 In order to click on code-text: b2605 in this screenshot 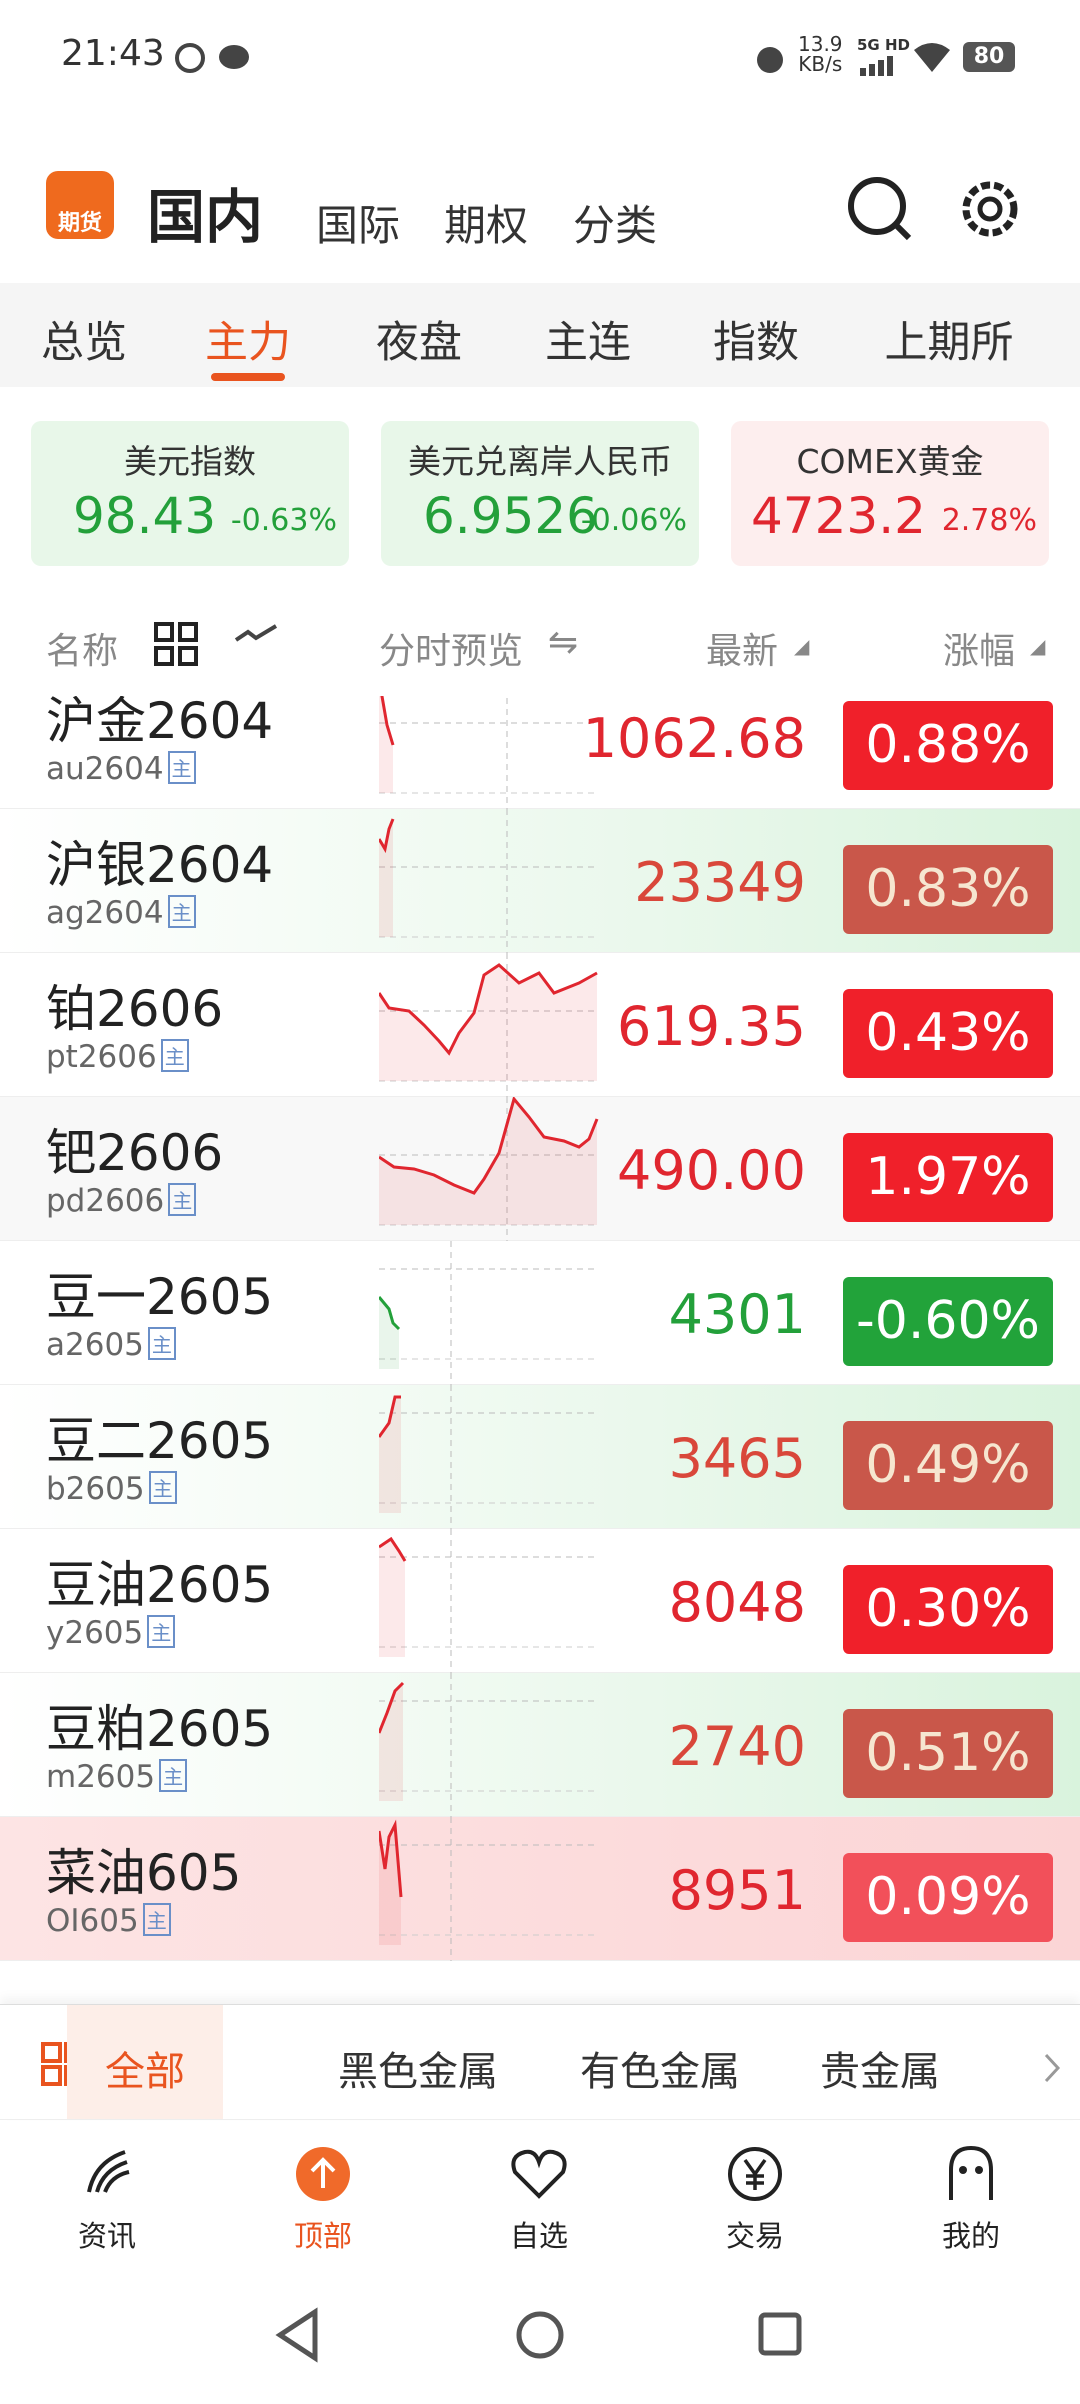, I will do `click(95, 1489)`.